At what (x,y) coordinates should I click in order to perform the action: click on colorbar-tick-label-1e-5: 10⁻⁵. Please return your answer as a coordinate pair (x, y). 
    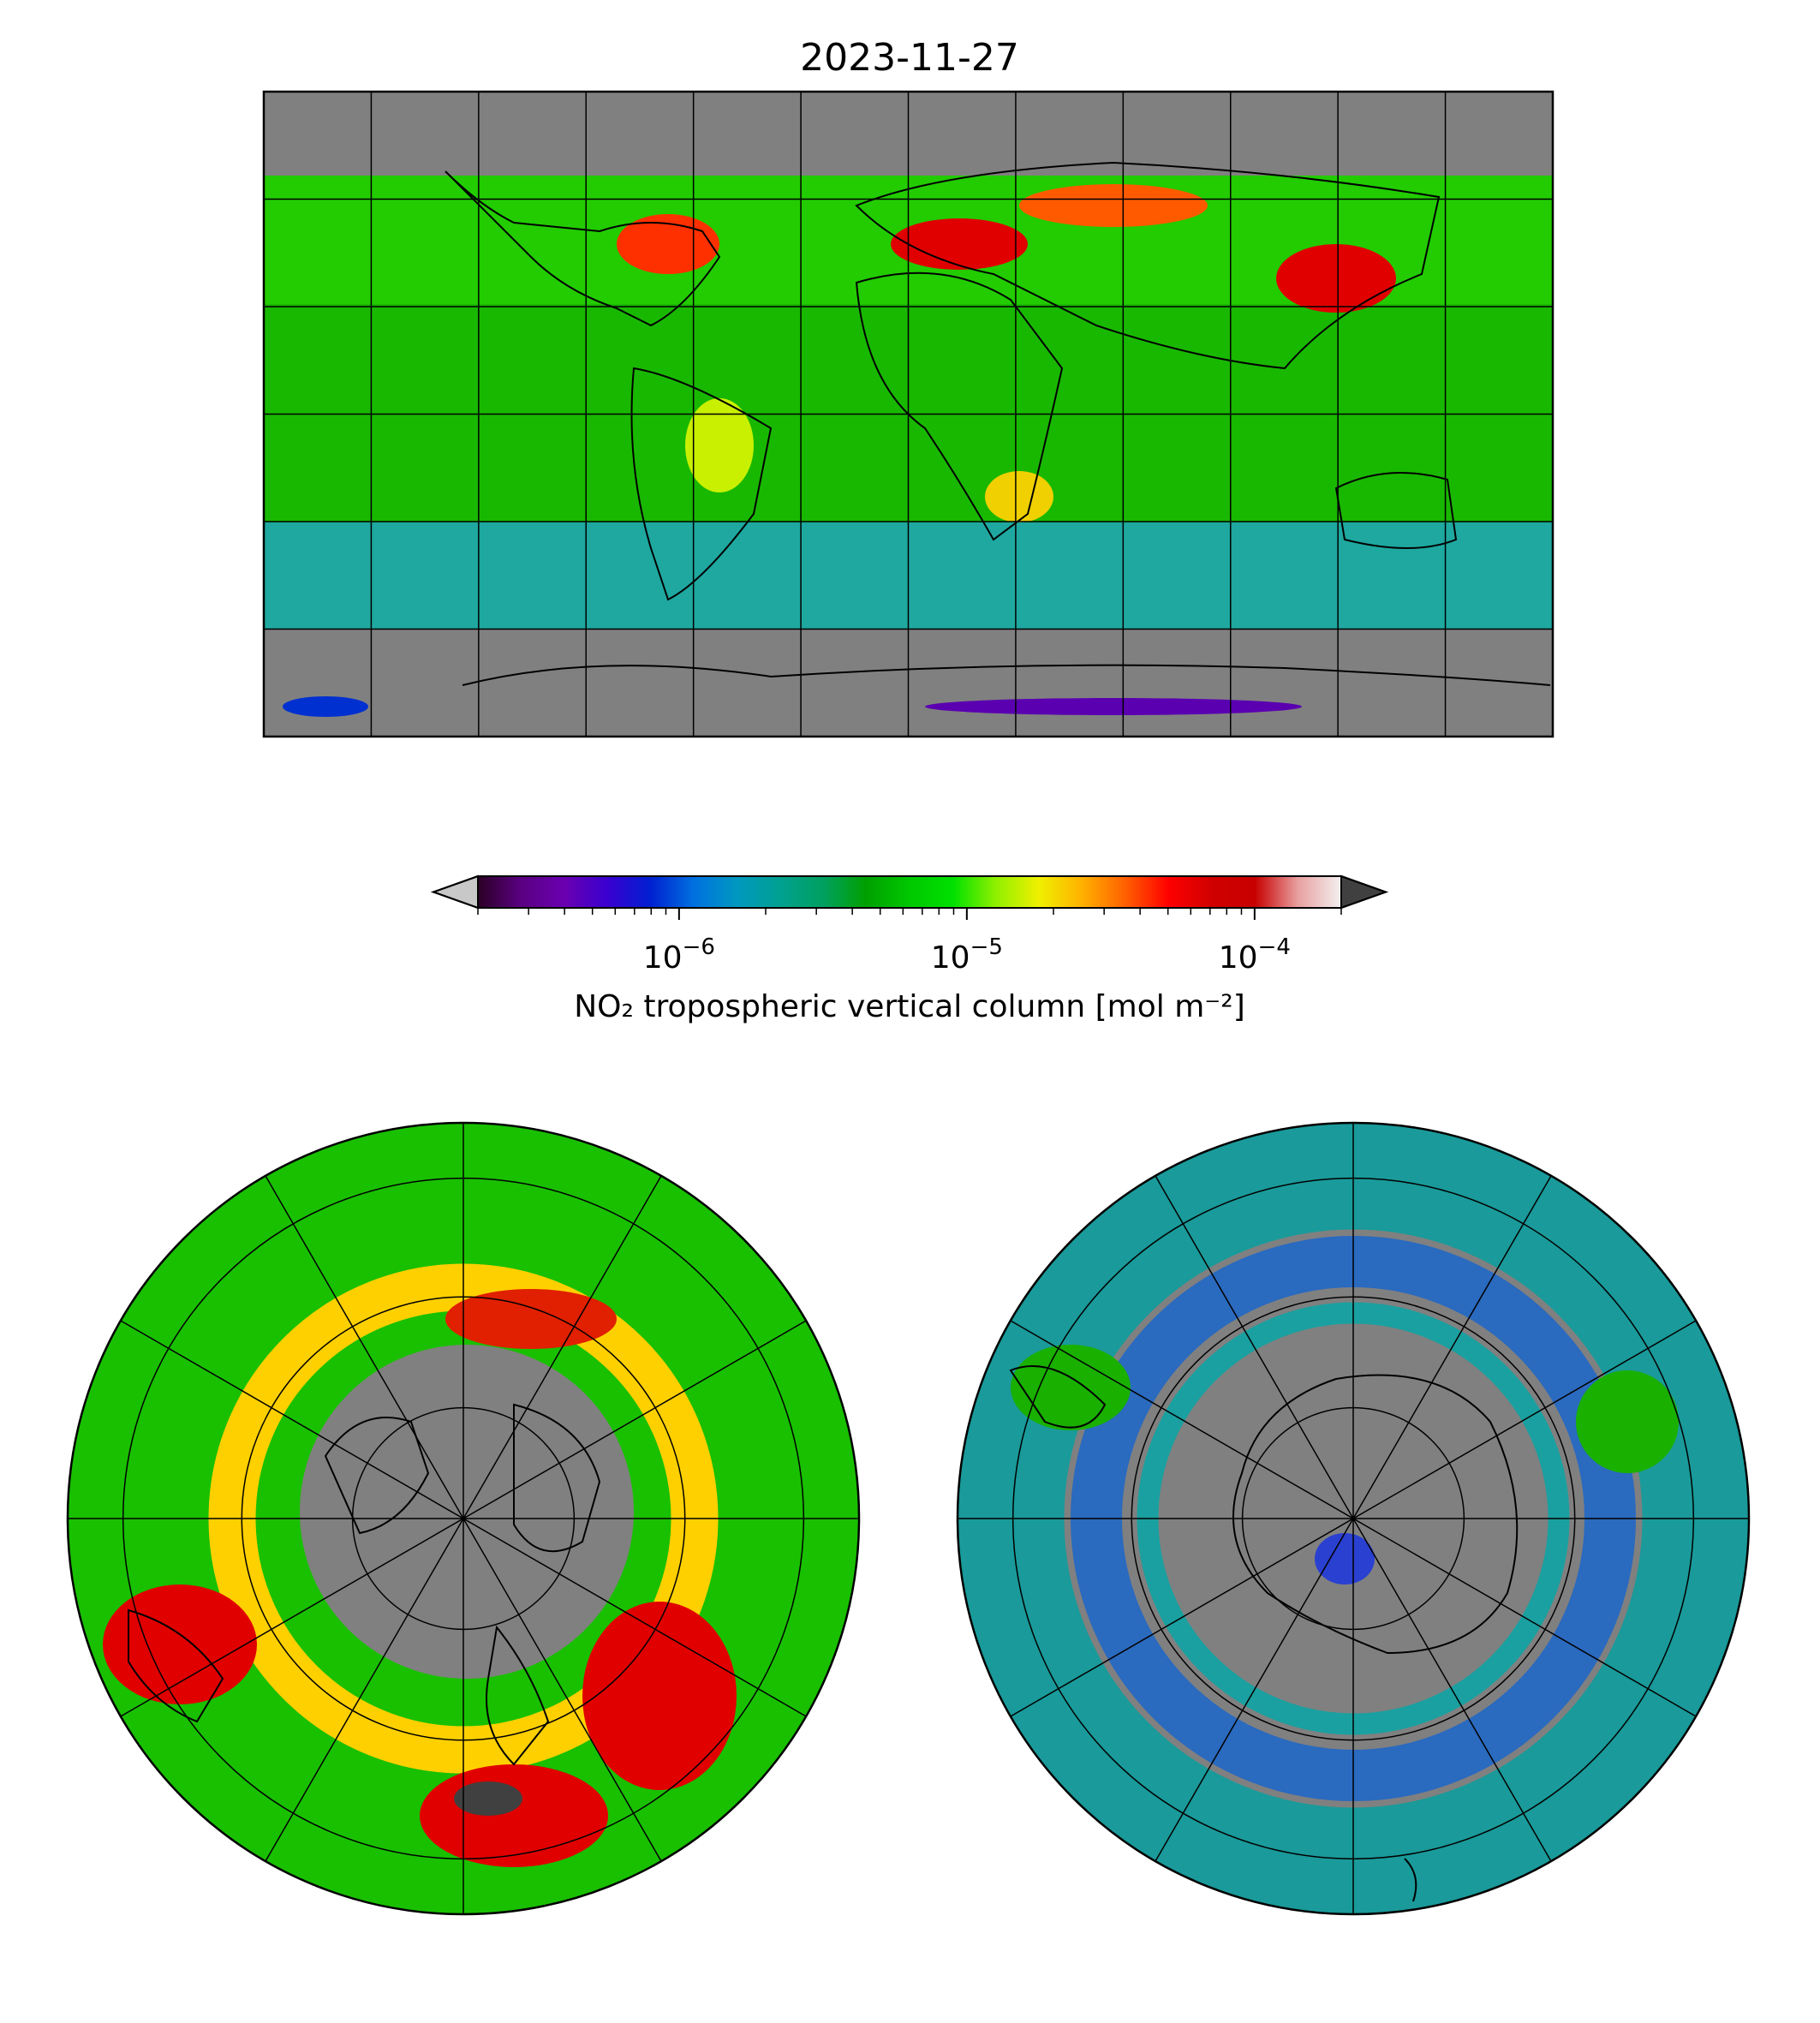
    Looking at the image, I should click on (967, 955).